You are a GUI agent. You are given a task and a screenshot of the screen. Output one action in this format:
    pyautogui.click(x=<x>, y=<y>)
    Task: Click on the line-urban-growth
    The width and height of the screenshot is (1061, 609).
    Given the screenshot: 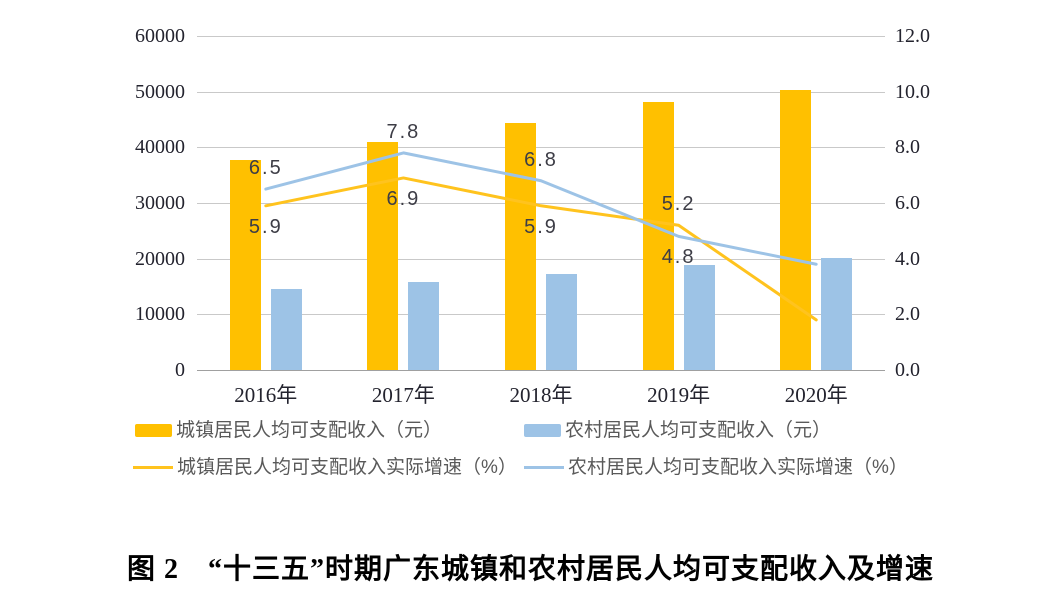 What is the action you would take?
    pyautogui.click(x=541, y=249)
    